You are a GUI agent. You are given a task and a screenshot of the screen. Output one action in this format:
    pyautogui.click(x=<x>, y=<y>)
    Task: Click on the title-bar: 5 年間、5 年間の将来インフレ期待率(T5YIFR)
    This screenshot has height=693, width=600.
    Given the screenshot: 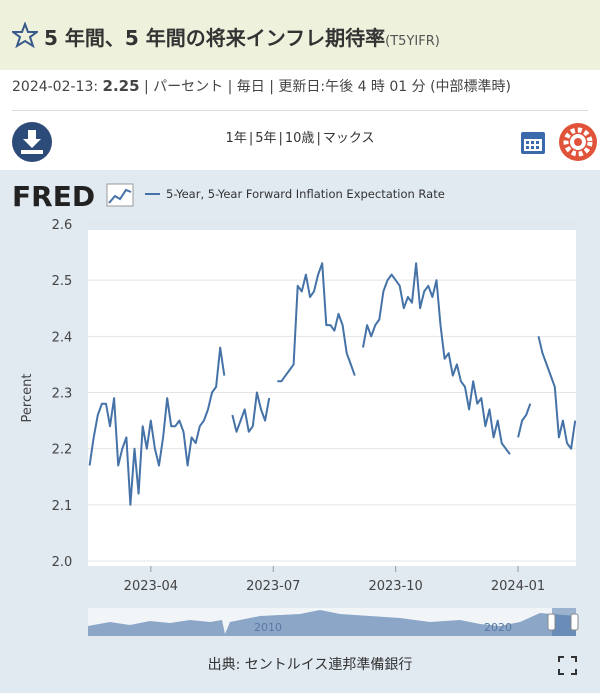 What is the action you would take?
    pyautogui.click(x=300, y=35)
    